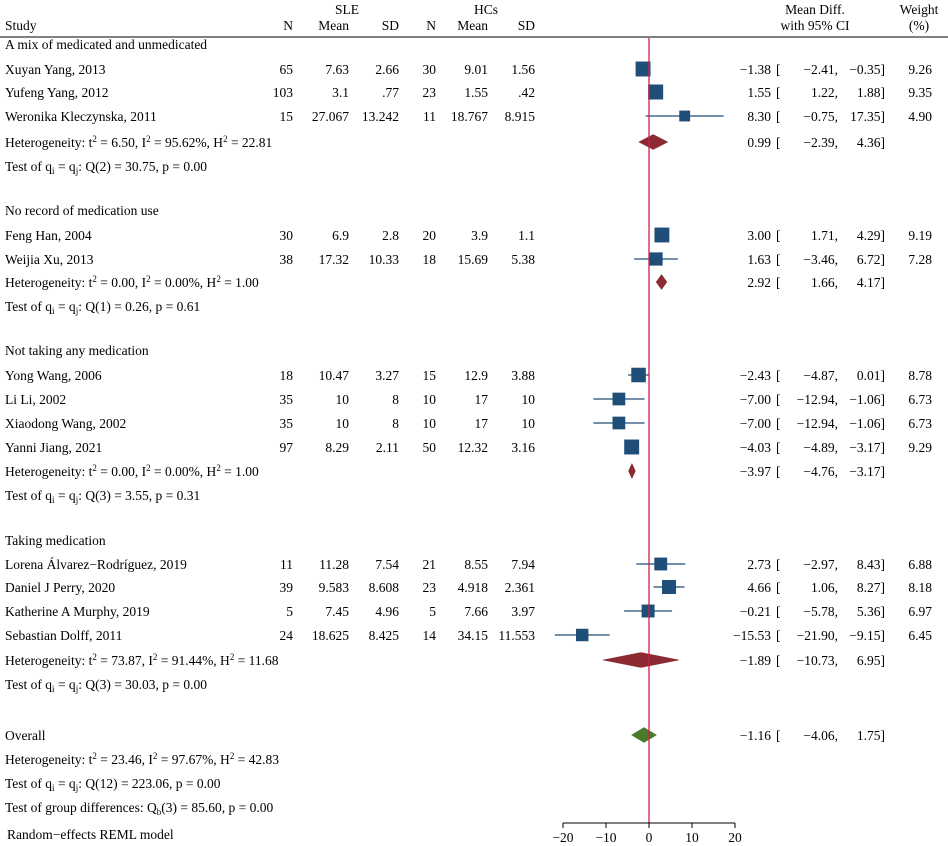  I want to click on ci-upper: −3.17], so click(867, 447).